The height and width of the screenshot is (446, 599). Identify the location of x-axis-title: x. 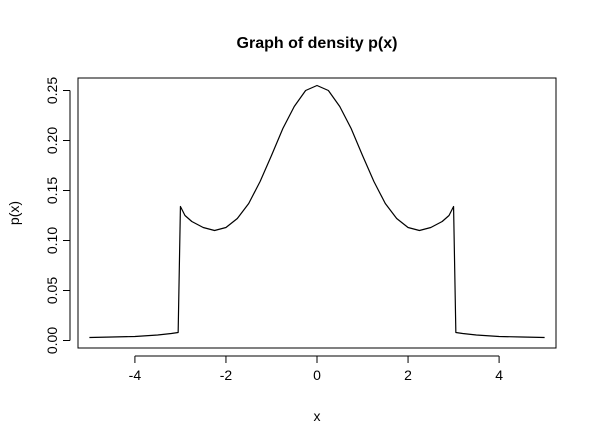
(317, 416).